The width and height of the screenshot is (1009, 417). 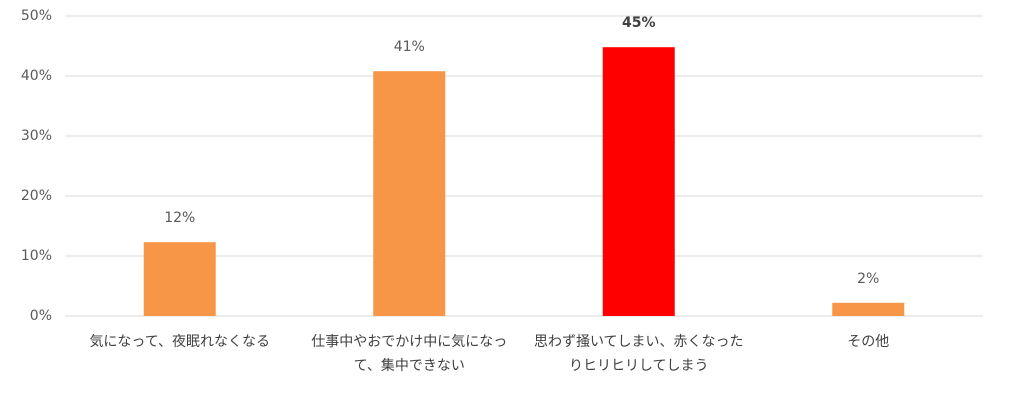 What do you see at coordinates (868, 279) in the screenshot?
I see `value-label: 2%` at bounding box center [868, 279].